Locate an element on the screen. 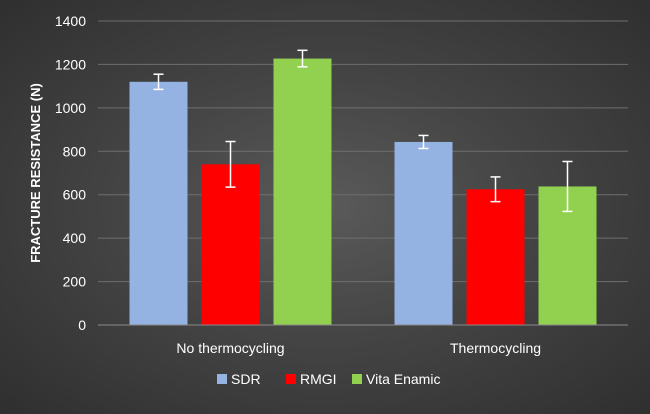 Image resolution: width=650 pixels, height=414 pixels. x-category-label: No thermocycling is located at coordinates (230, 348).